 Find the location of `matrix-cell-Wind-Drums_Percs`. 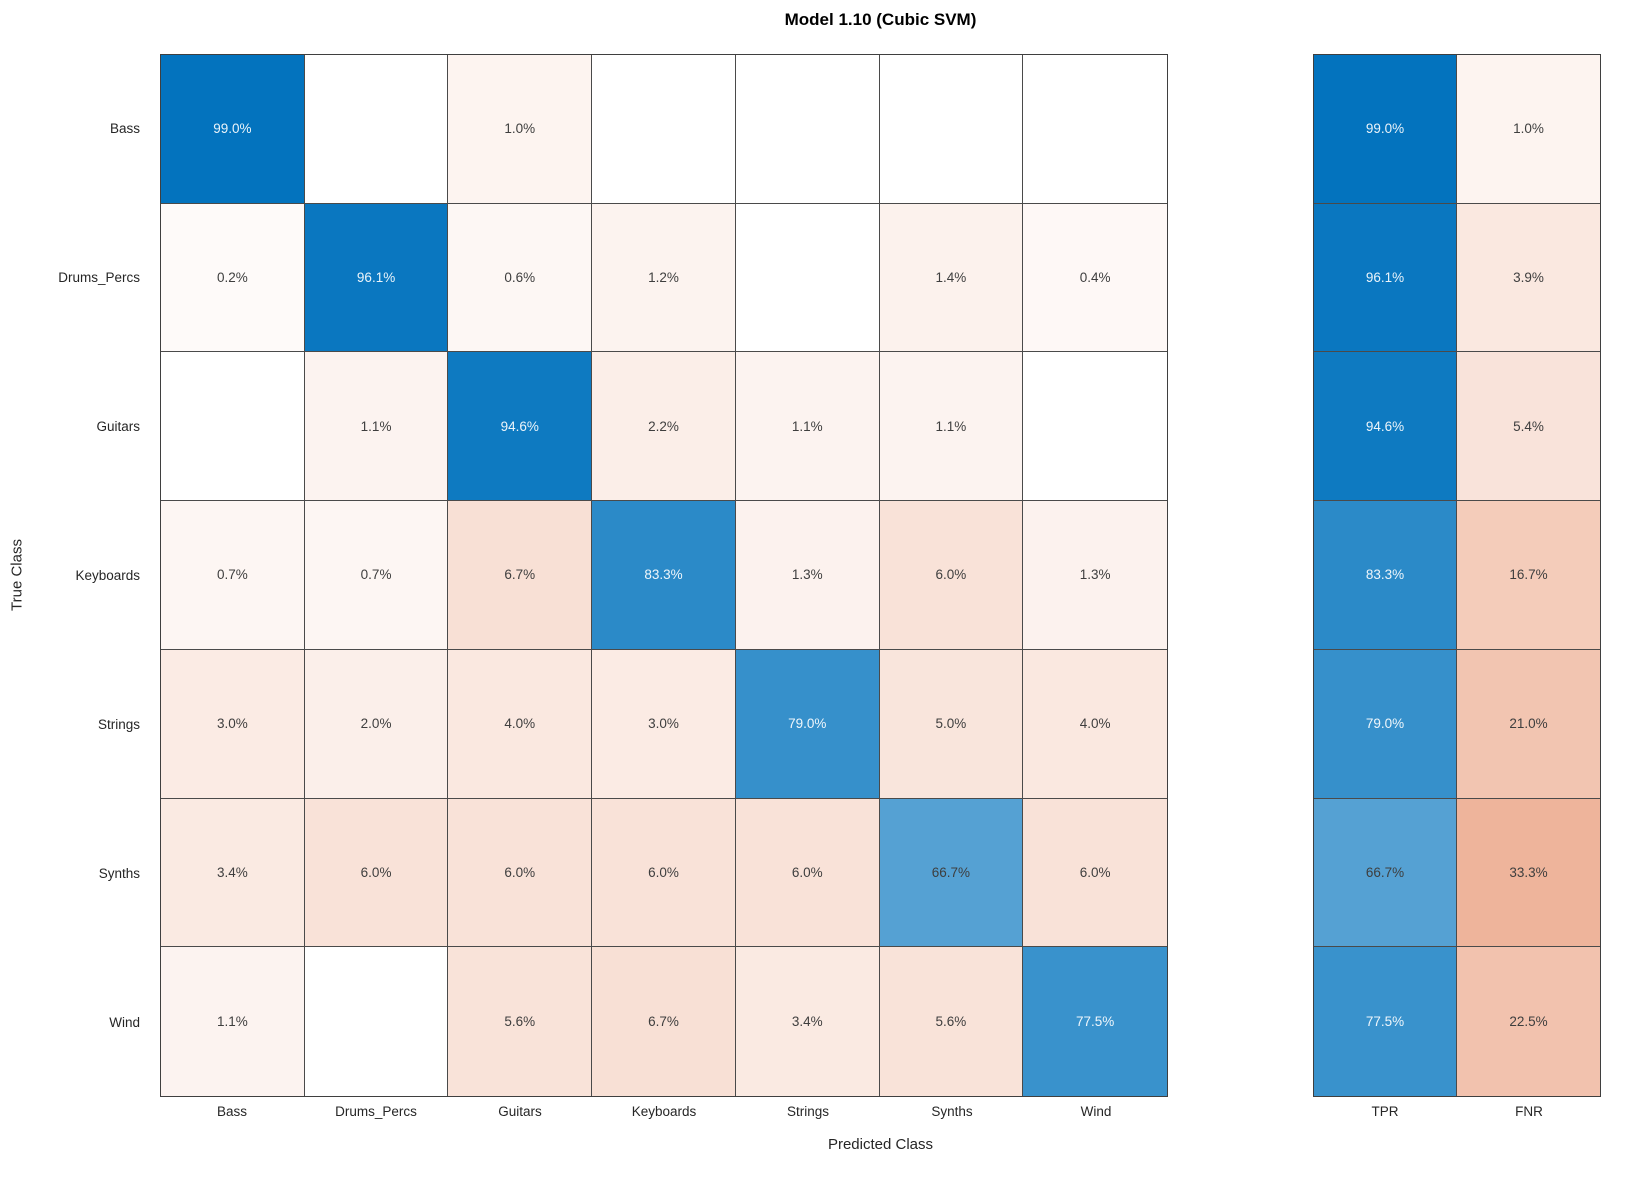

matrix-cell-Wind-Drums_Percs is located at coordinates (376, 1021).